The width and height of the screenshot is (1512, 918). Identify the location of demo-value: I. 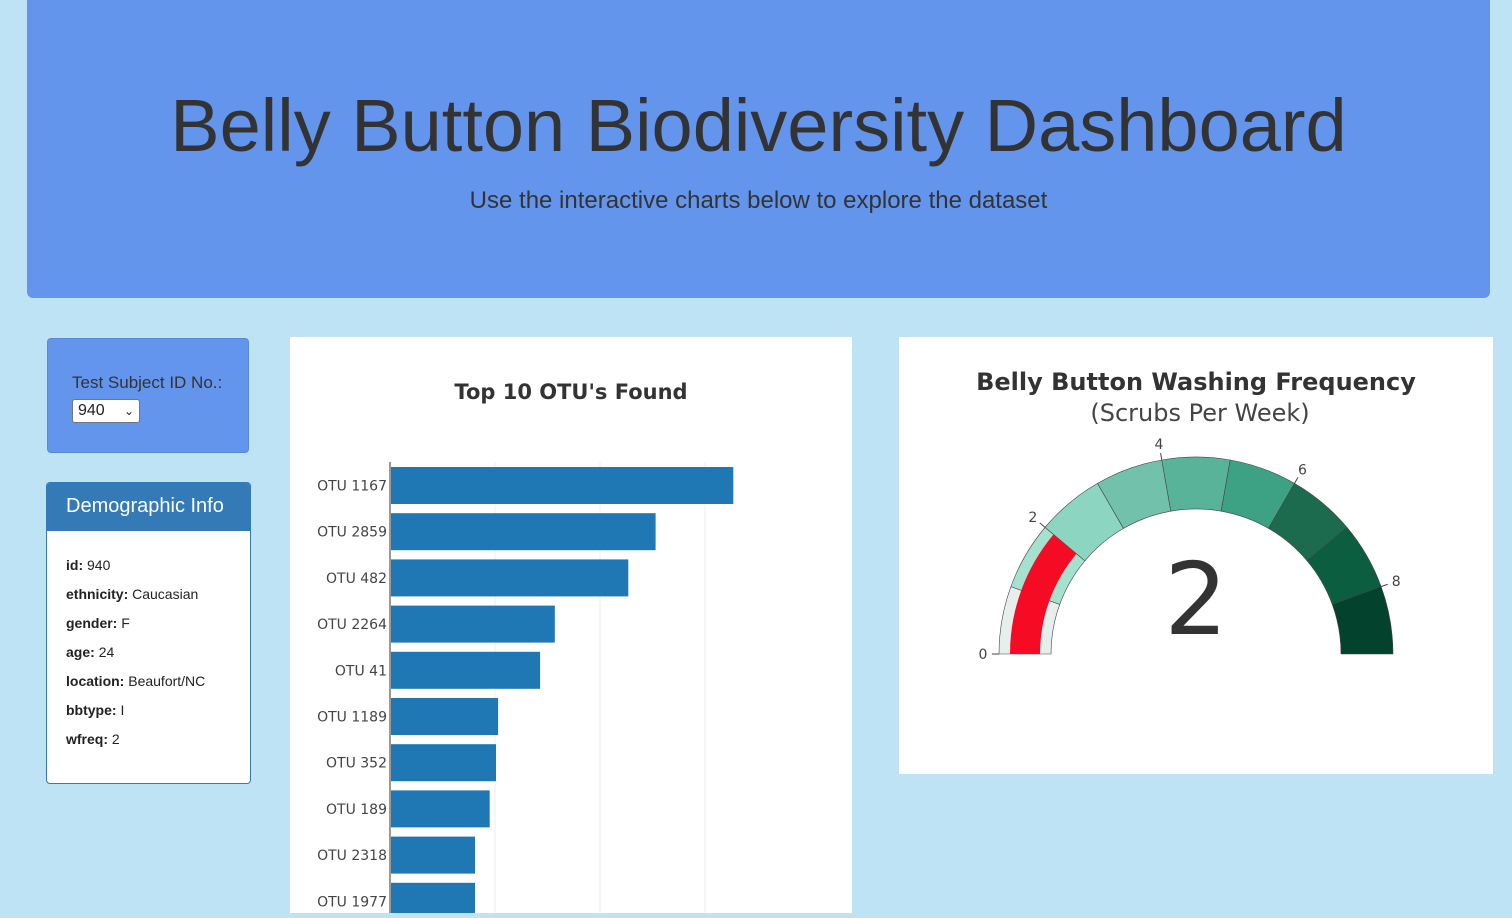
(122, 710).